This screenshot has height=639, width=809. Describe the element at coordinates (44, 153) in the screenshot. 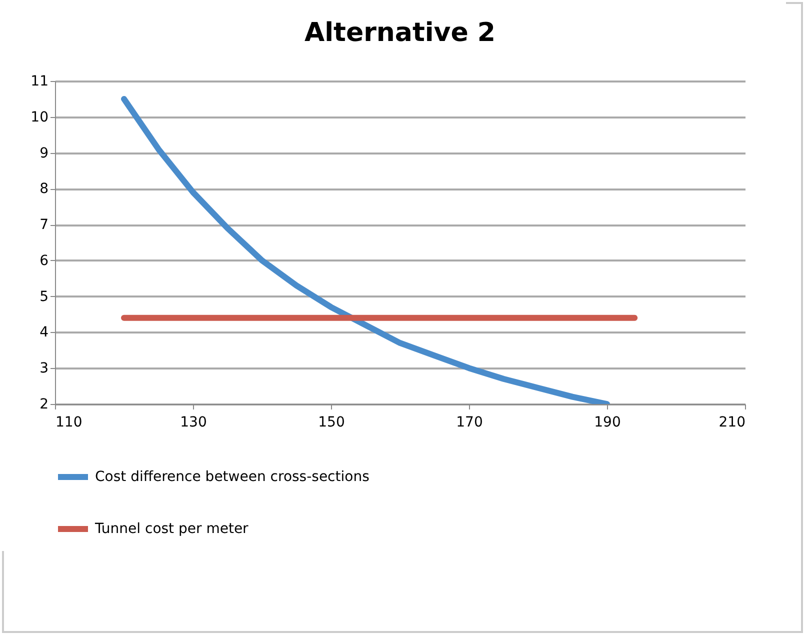

I see `y-tick-label: 9` at that location.